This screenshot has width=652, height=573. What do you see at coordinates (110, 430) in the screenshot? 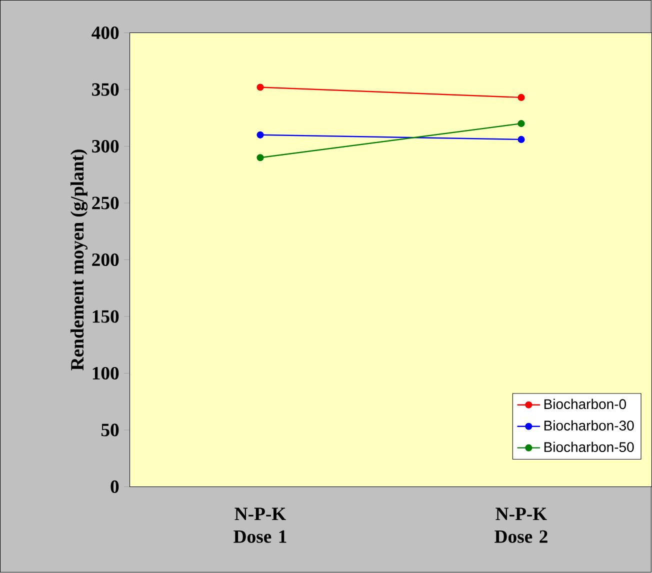
I see `y-tick-label: 50` at bounding box center [110, 430].